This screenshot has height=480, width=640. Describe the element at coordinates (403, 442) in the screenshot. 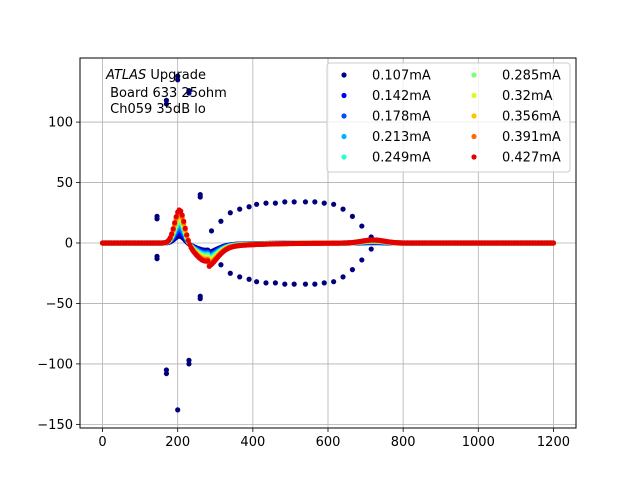

I see `x-tick-label: 800` at that location.